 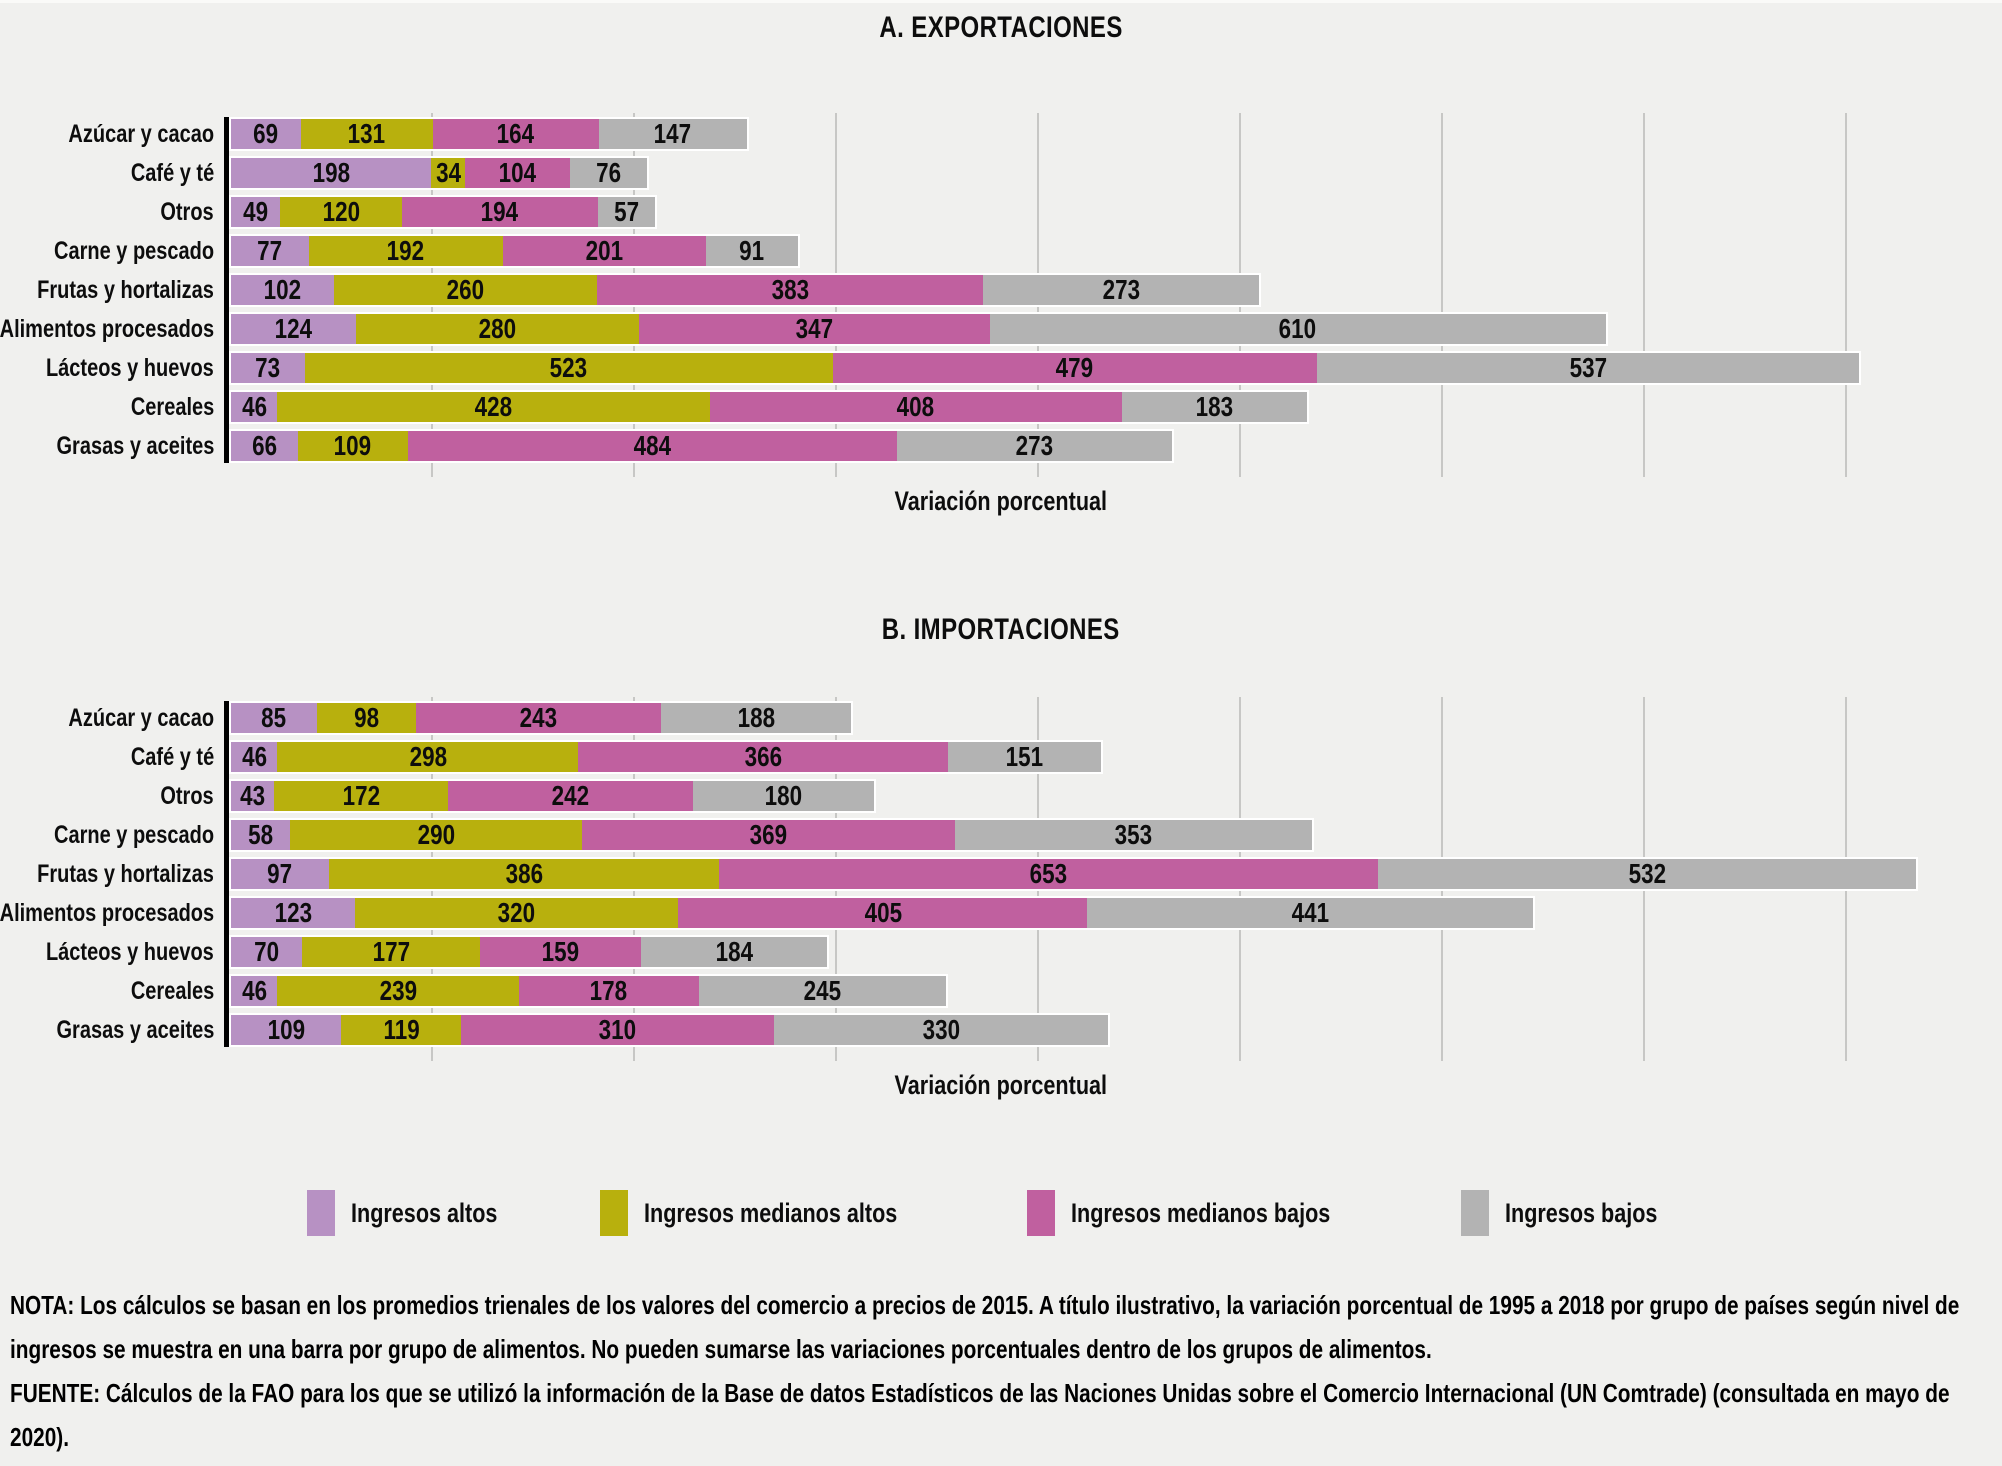 What do you see at coordinates (405, 250) in the screenshot?
I see `bar-segment: 192` at bounding box center [405, 250].